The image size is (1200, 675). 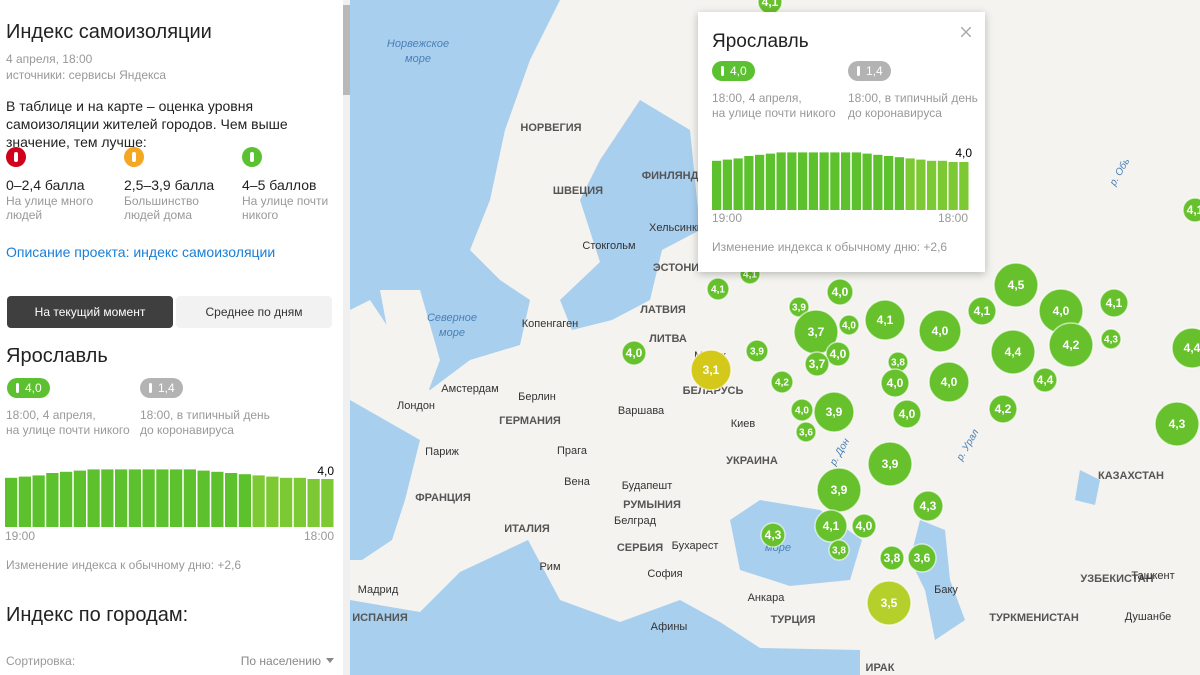 What do you see at coordinates (946, 590) in the screenshot?
I see `city-label: Баку` at bounding box center [946, 590].